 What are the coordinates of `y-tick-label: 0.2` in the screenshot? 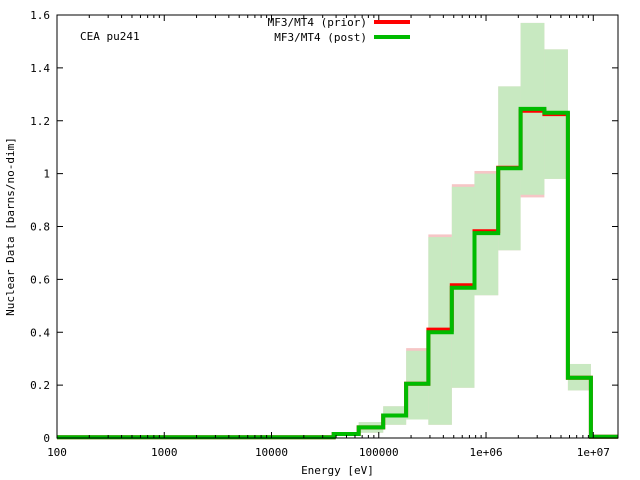 It's located at (40, 385).